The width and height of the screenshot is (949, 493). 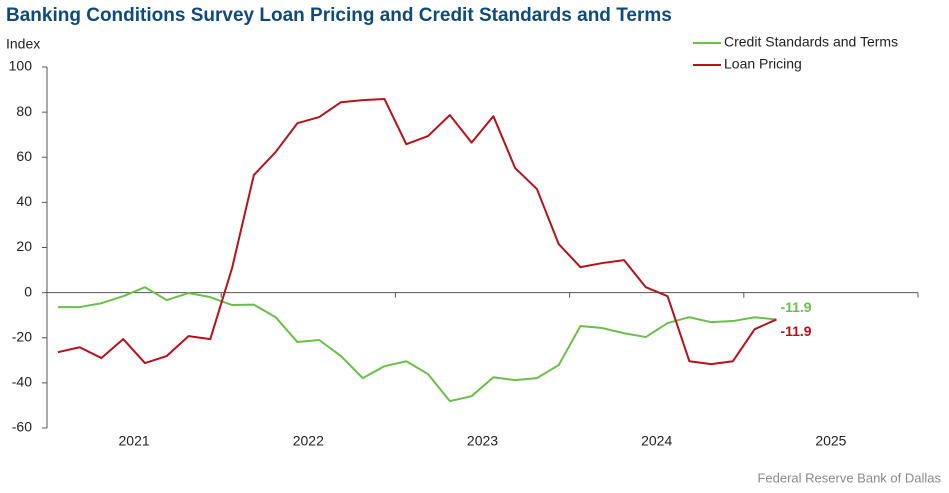 I want to click on y-tick-label: 0, so click(x=28, y=291).